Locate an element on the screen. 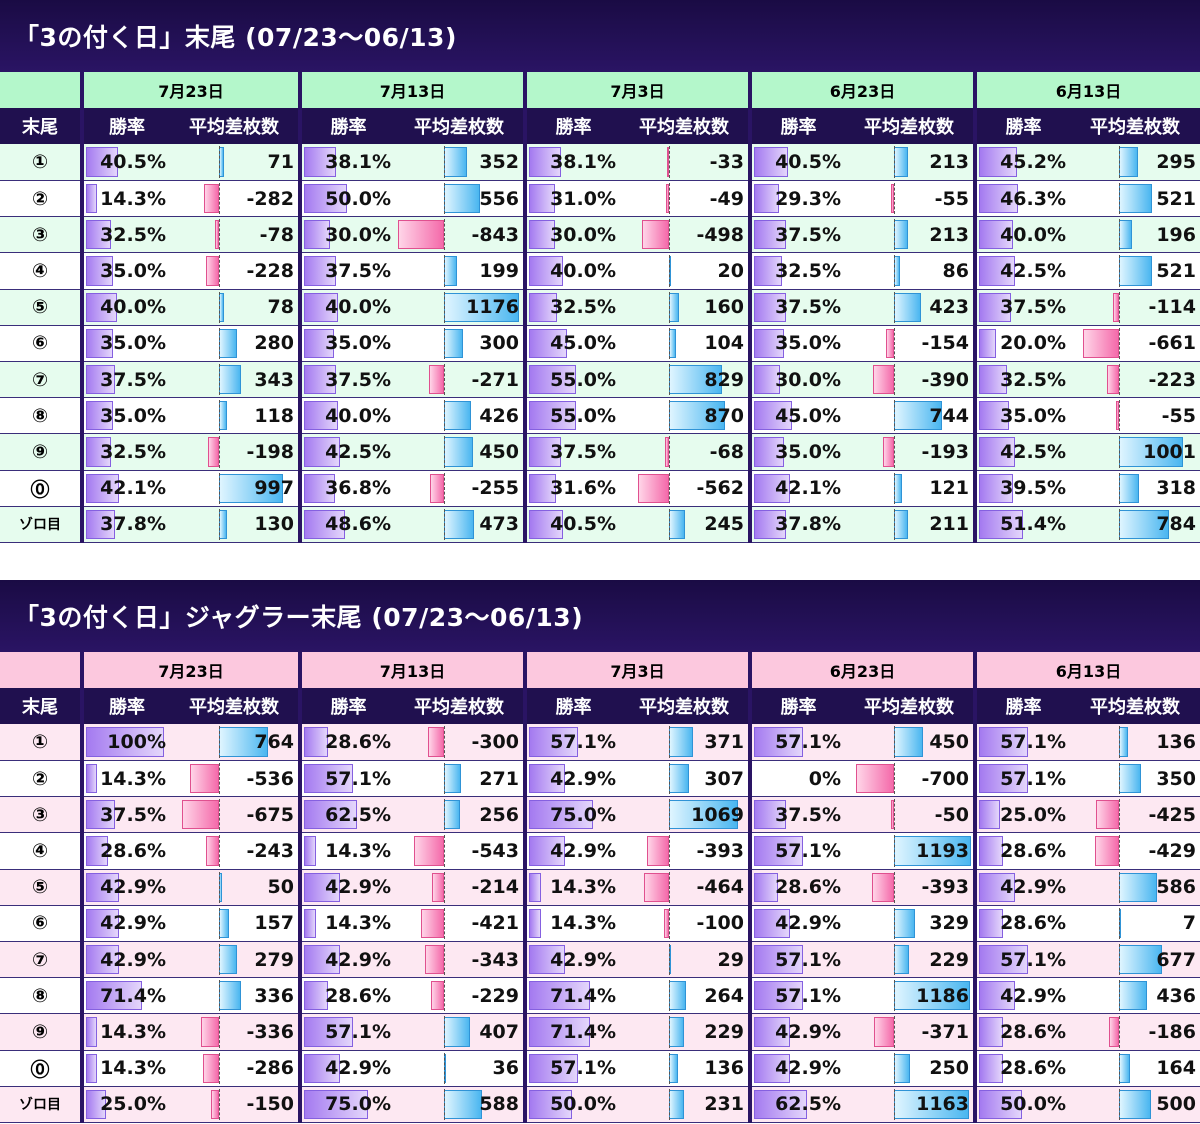 The height and width of the screenshot is (1124, 1200). win-rate-cell: 36.8% is located at coordinates (346, 488).